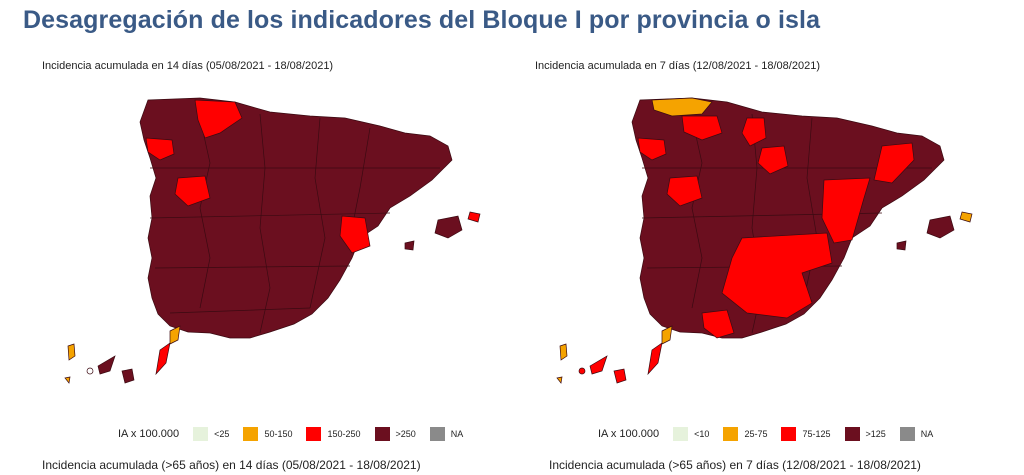 The image size is (1024, 475). What do you see at coordinates (211, 434) in the screenshot?
I see `legend-item: <25` at bounding box center [211, 434].